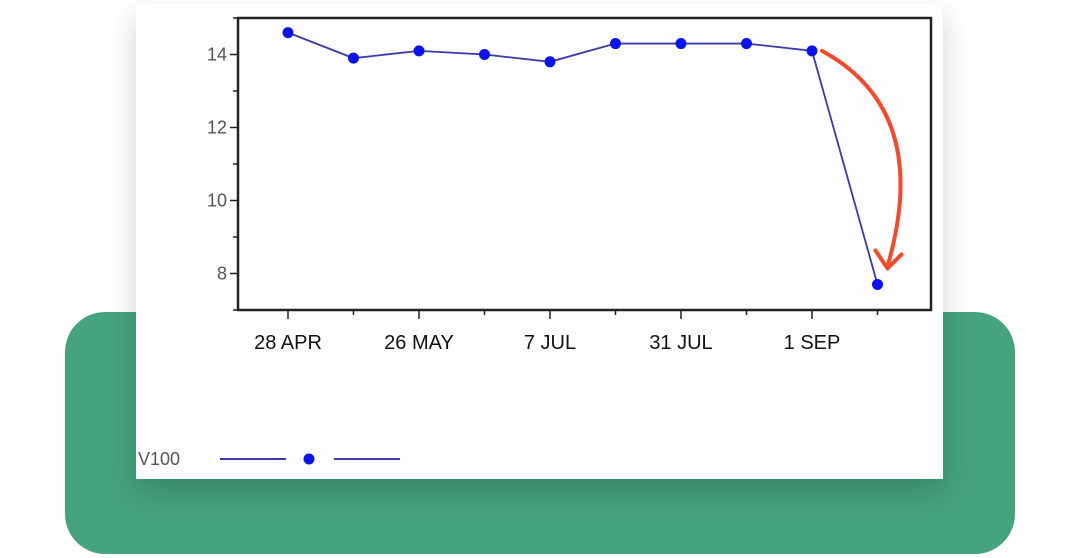  What do you see at coordinates (159, 459) in the screenshot?
I see `legend-label: V100` at bounding box center [159, 459].